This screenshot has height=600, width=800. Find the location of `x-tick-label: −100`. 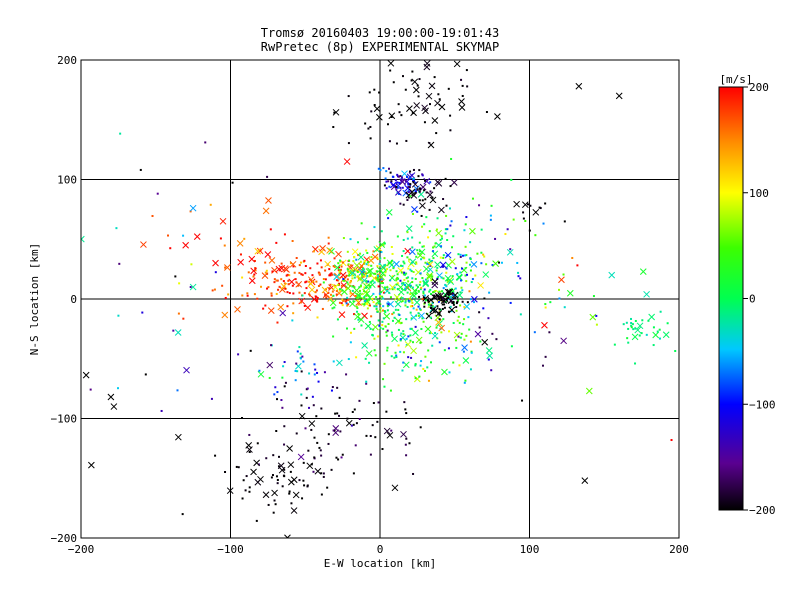

x-tick-label: −100 is located at coordinates (230, 549).